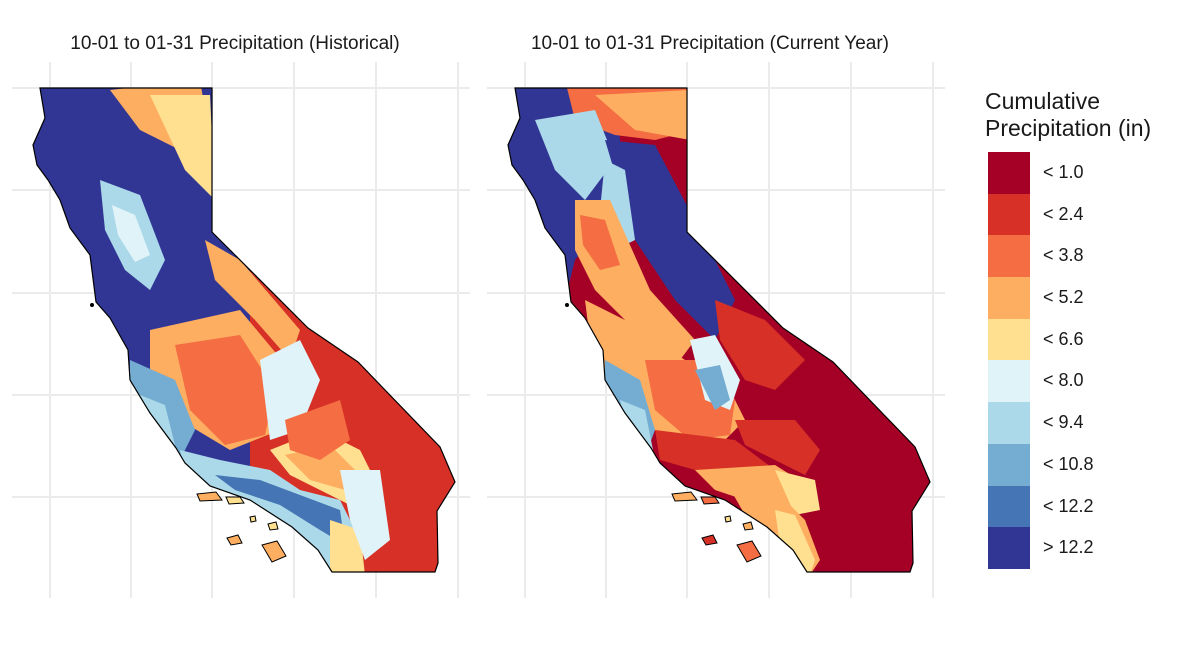  Describe the element at coordinates (1092, 423) in the screenshot. I see `legend-item: < 9.4` at that location.